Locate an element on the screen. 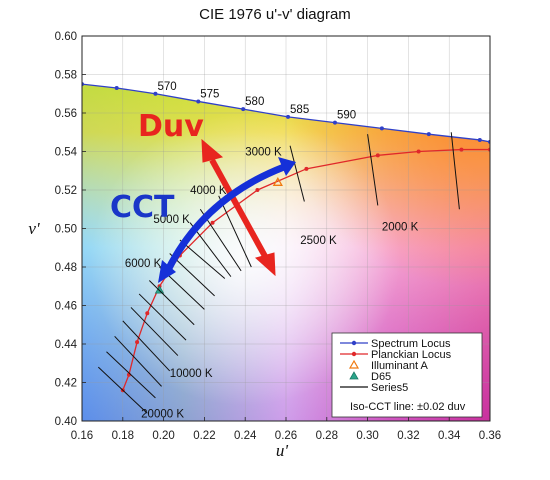 This screenshot has width=550, height=480. x-tick-label: 0.26 is located at coordinates (286, 436).